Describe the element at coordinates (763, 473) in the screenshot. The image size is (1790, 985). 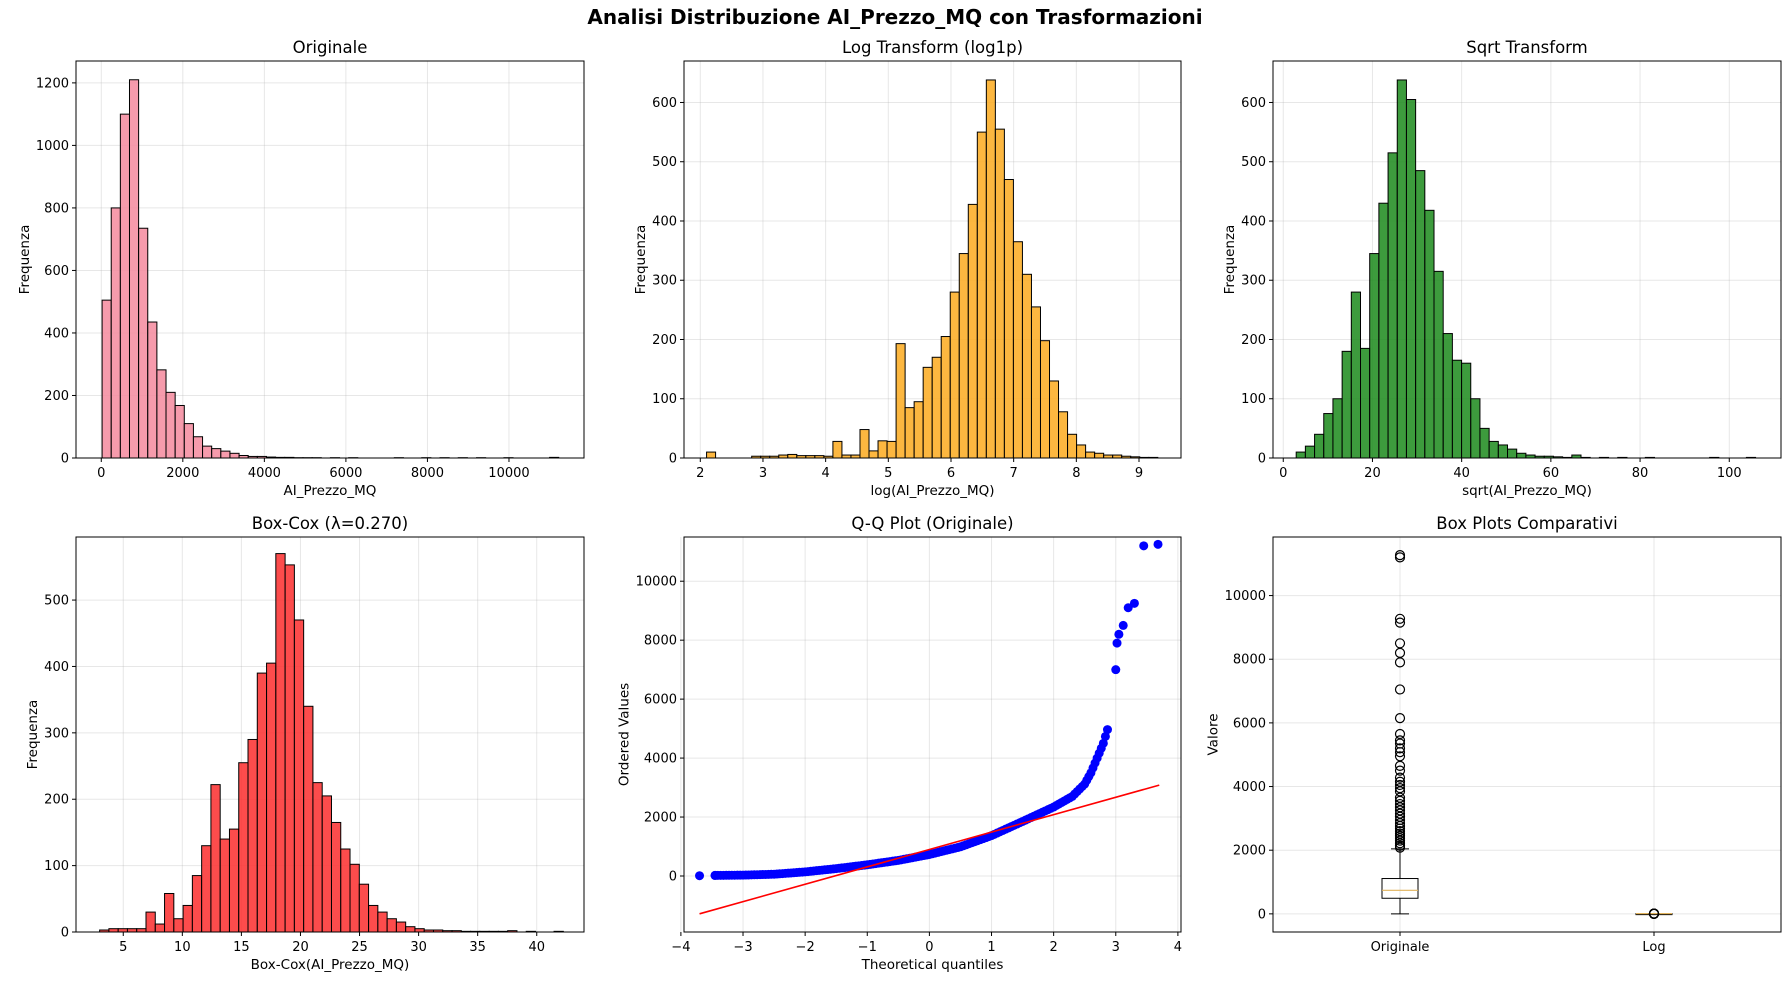
I see `x-tick-label: 3` at that location.